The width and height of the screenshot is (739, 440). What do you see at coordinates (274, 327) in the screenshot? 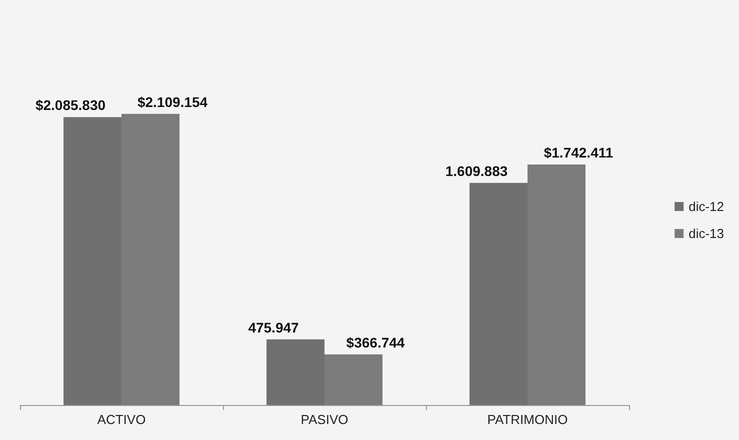
I see `data-label: 475.947` at bounding box center [274, 327].